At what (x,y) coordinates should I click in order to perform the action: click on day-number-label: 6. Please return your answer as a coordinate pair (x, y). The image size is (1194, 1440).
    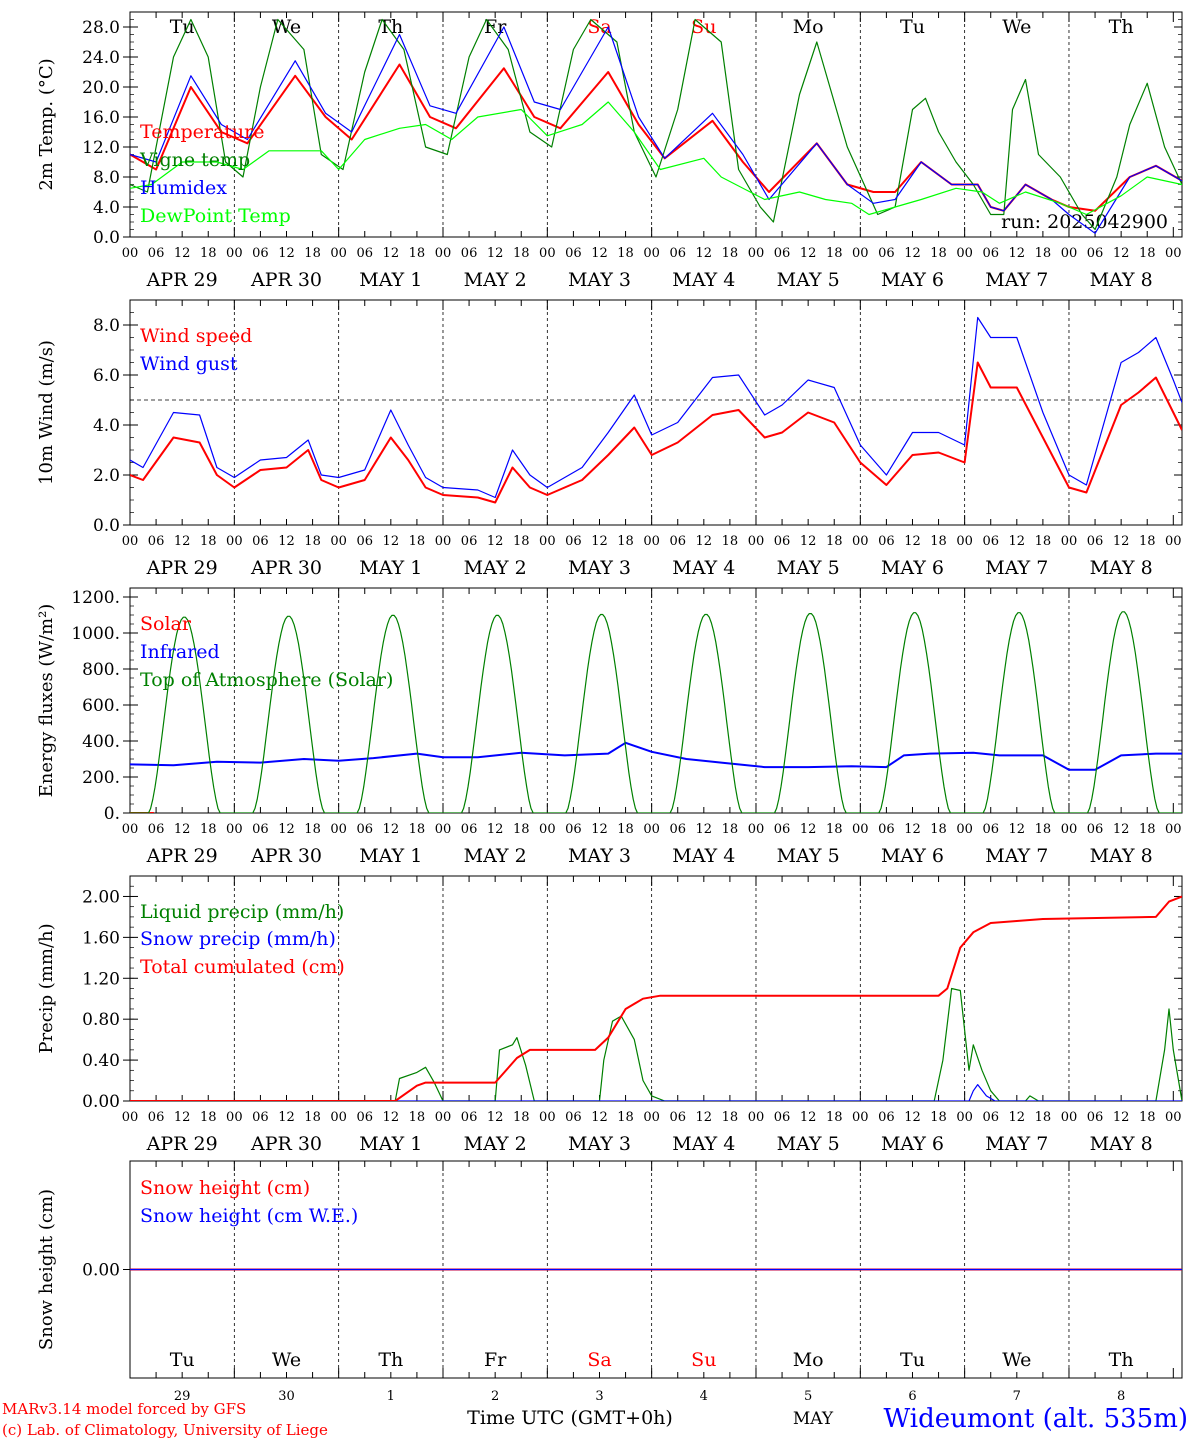
    Looking at the image, I should click on (912, 1396).